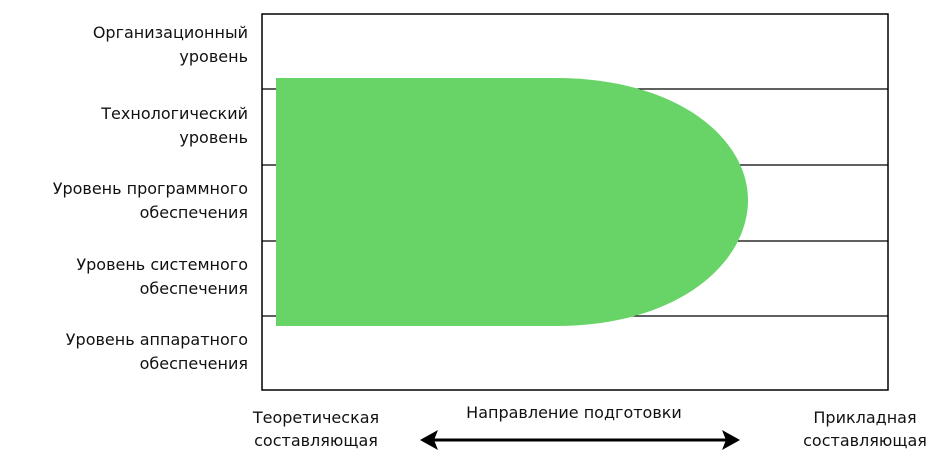 The image size is (927, 458). I want to click on axis-center: Направление подготовки, so click(574, 412).